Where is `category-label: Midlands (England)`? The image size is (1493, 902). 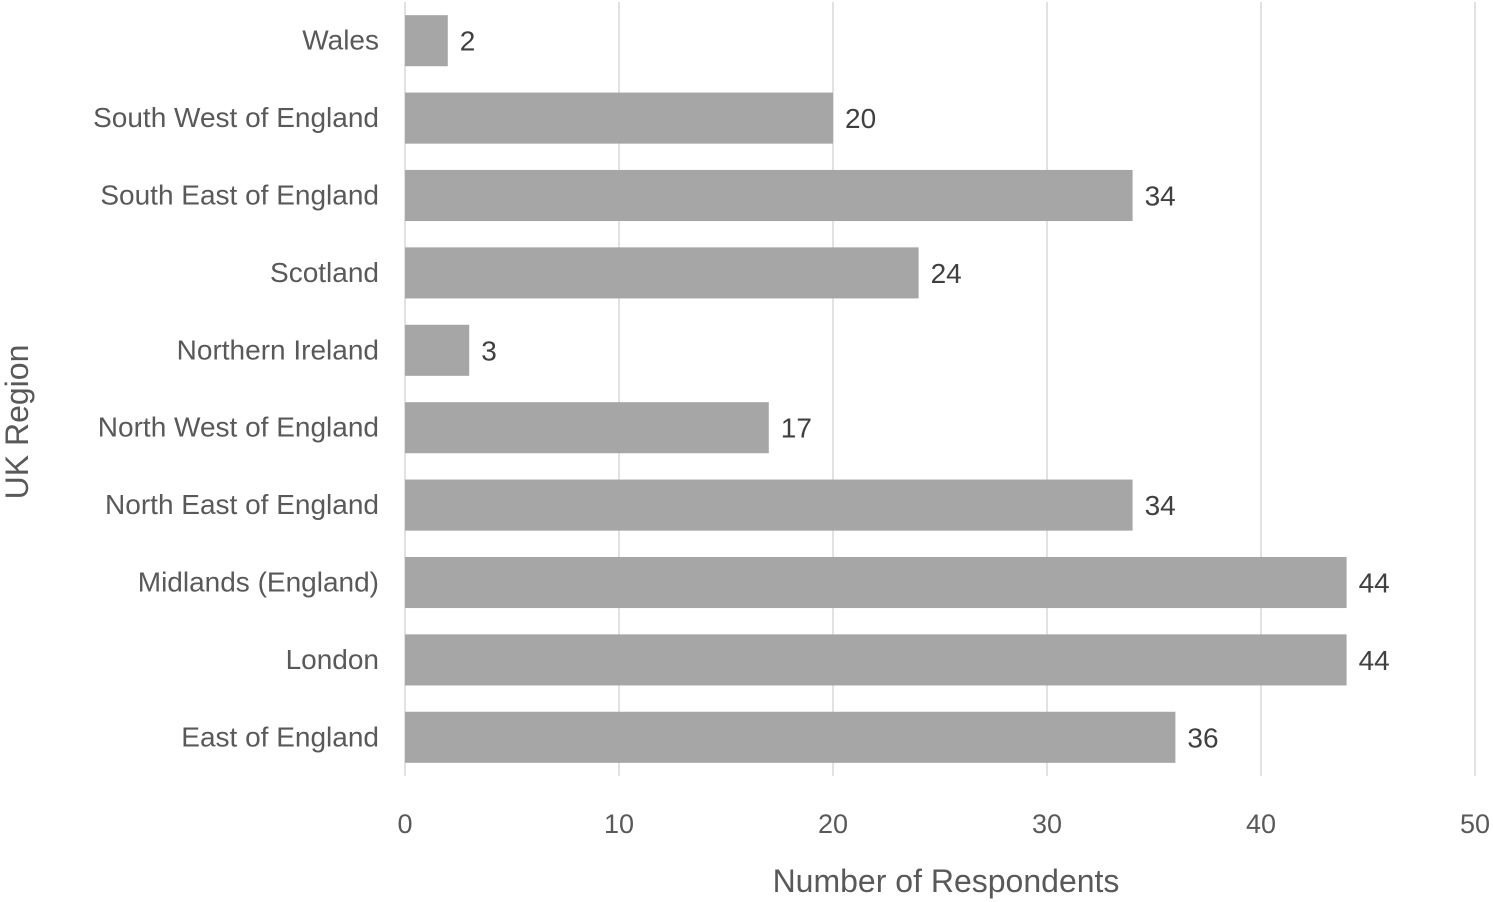
category-label: Midlands (England) is located at coordinates (258, 582).